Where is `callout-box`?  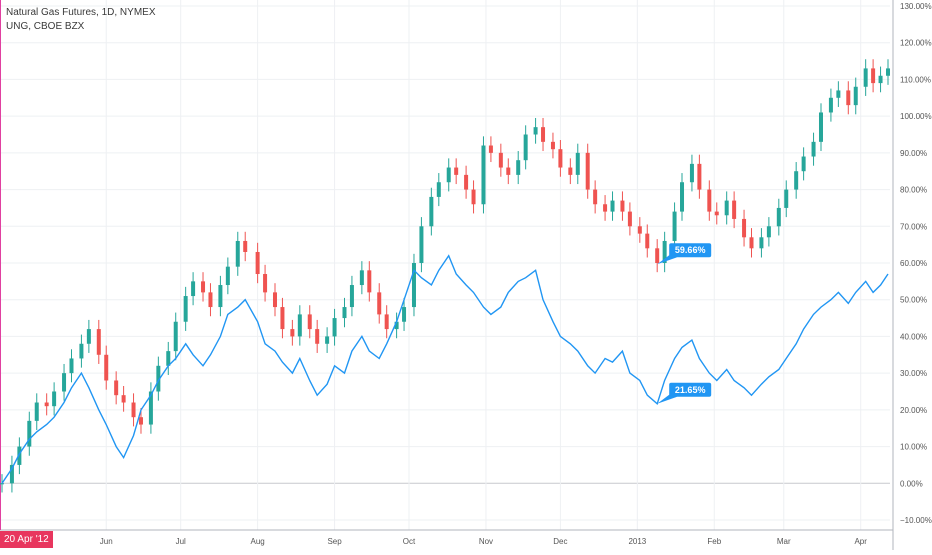 callout-box is located at coordinates (690, 250).